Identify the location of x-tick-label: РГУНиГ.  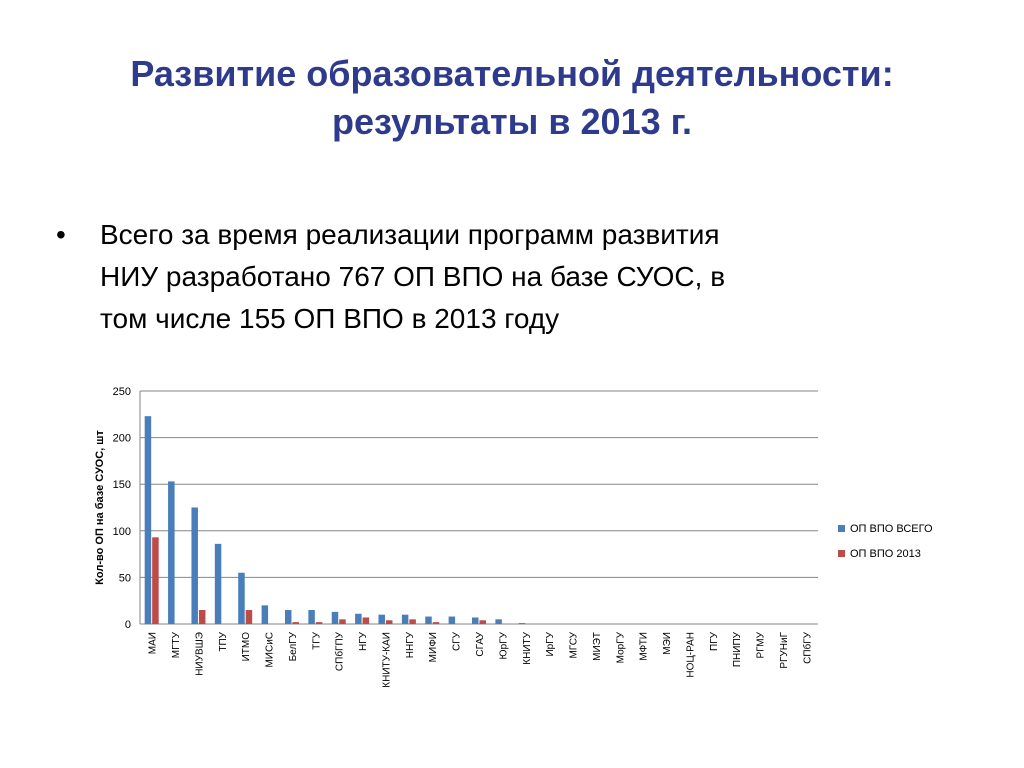
(784, 649).